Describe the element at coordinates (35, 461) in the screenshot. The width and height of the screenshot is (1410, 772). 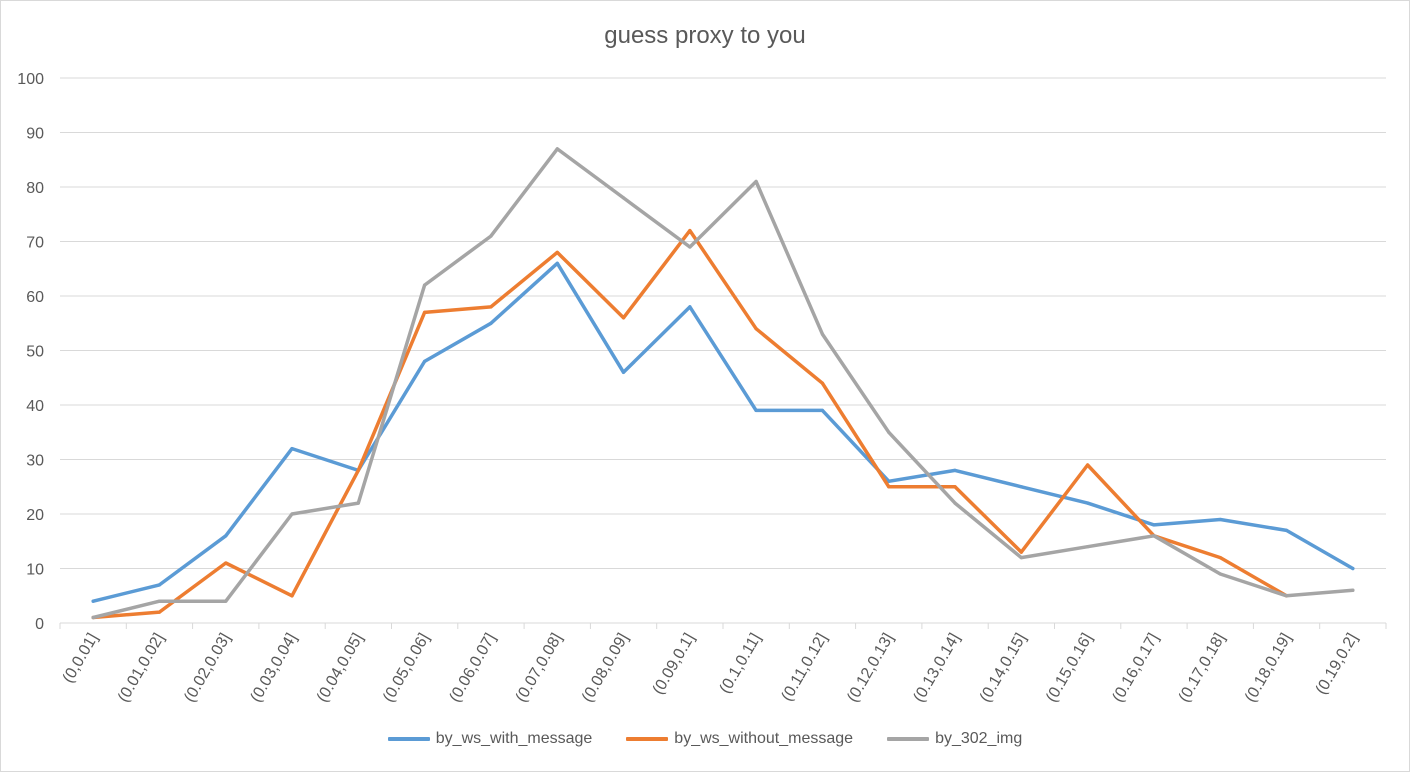
I see `y-tick-label: 30` at that location.